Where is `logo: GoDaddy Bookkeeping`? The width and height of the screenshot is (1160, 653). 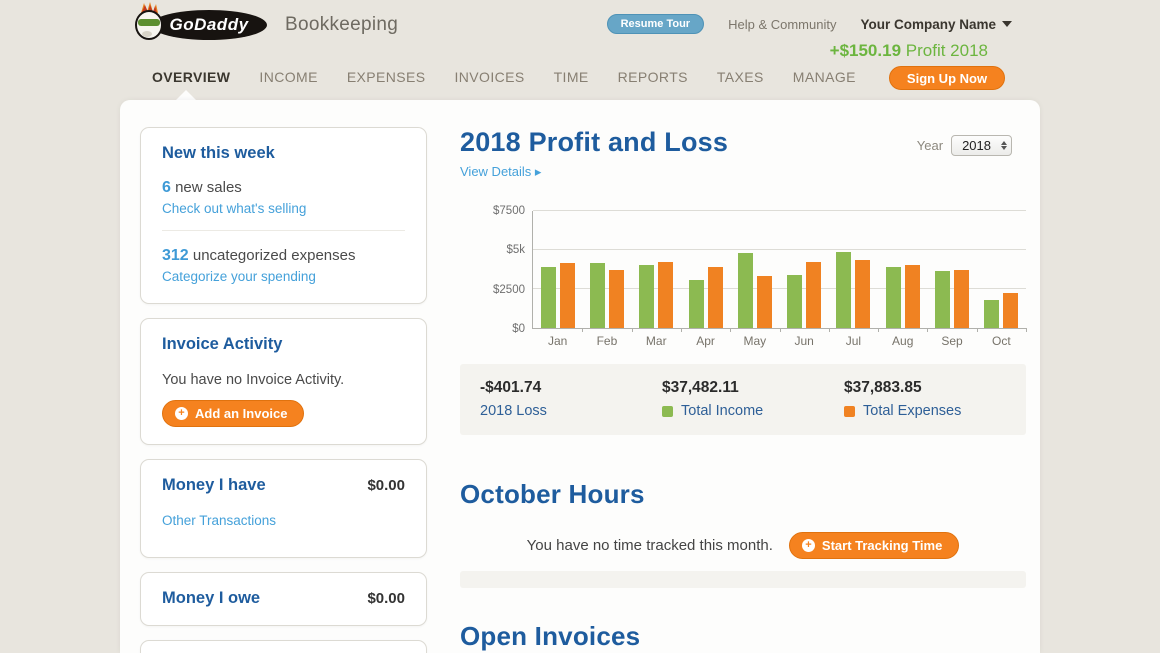
logo: GoDaddy Bookkeeping is located at coordinates (265, 21).